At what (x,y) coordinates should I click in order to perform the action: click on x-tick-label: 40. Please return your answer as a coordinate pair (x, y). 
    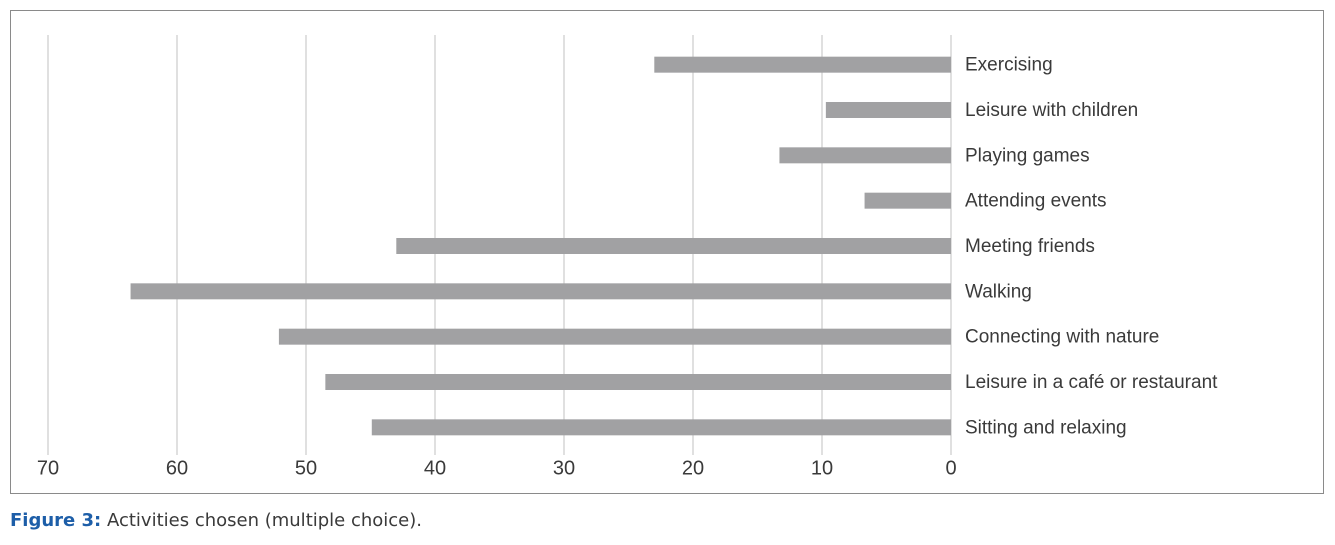
    Looking at the image, I should click on (435, 468).